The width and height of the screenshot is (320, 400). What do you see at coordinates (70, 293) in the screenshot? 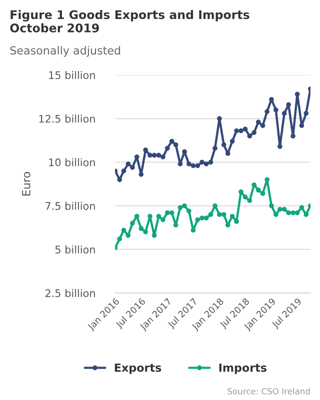
I see `y-tick-label: 2.5 billion` at bounding box center [70, 293].